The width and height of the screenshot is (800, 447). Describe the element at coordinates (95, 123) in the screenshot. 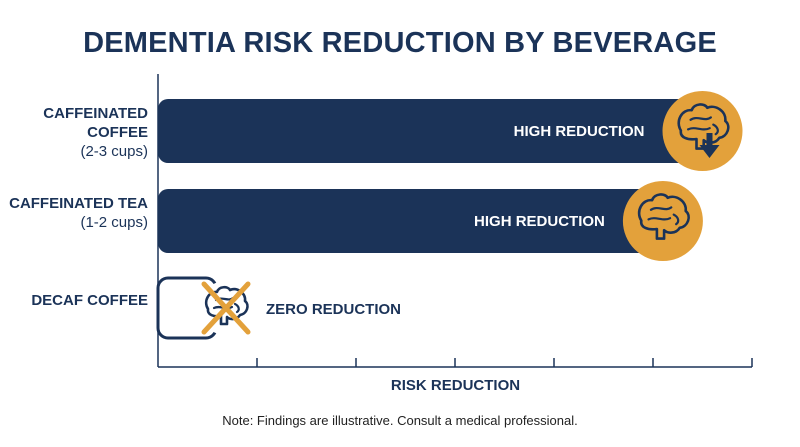

I see `category-name: CAFFEINATED COFFEE` at that location.